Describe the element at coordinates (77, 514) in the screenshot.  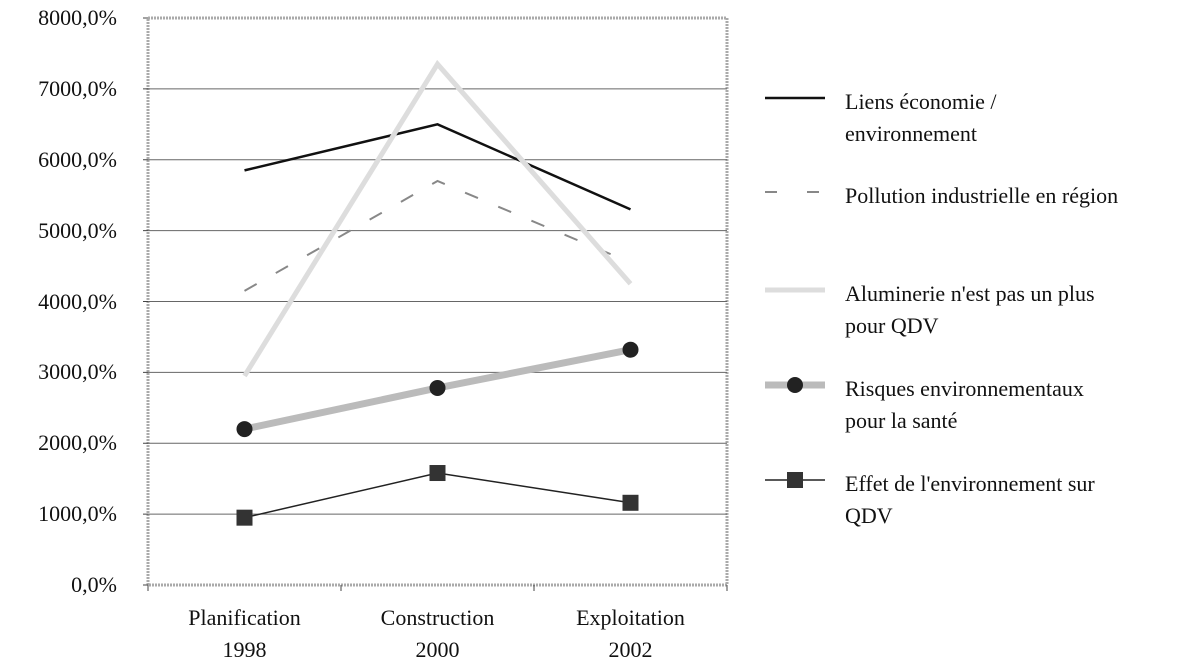
I see `y-tick-label: 1000,0%` at that location.